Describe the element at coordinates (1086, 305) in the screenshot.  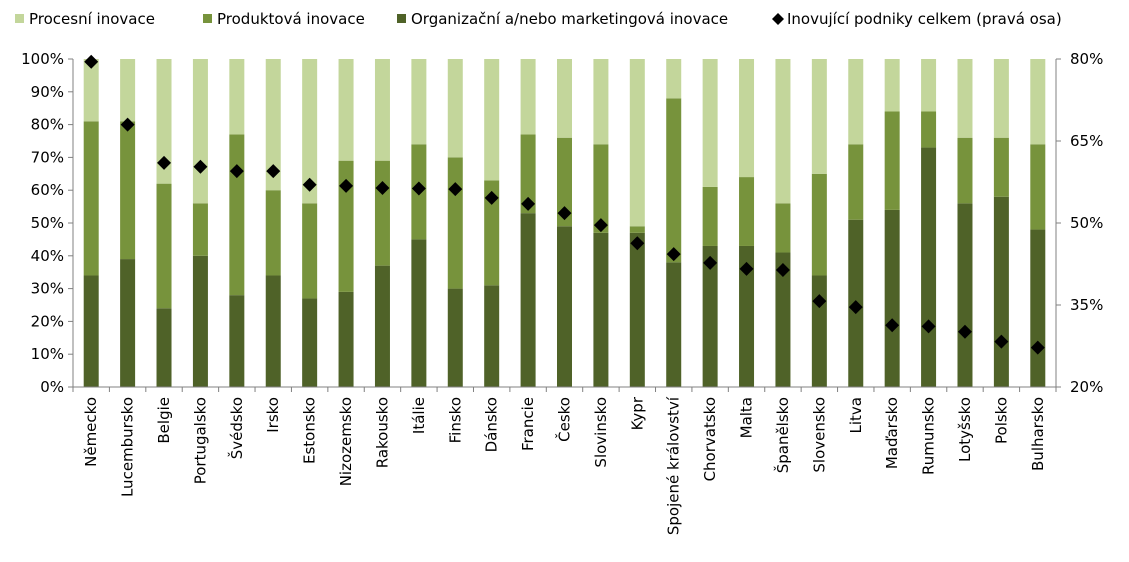
I see `y-right-tick-label: 35%` at that location.